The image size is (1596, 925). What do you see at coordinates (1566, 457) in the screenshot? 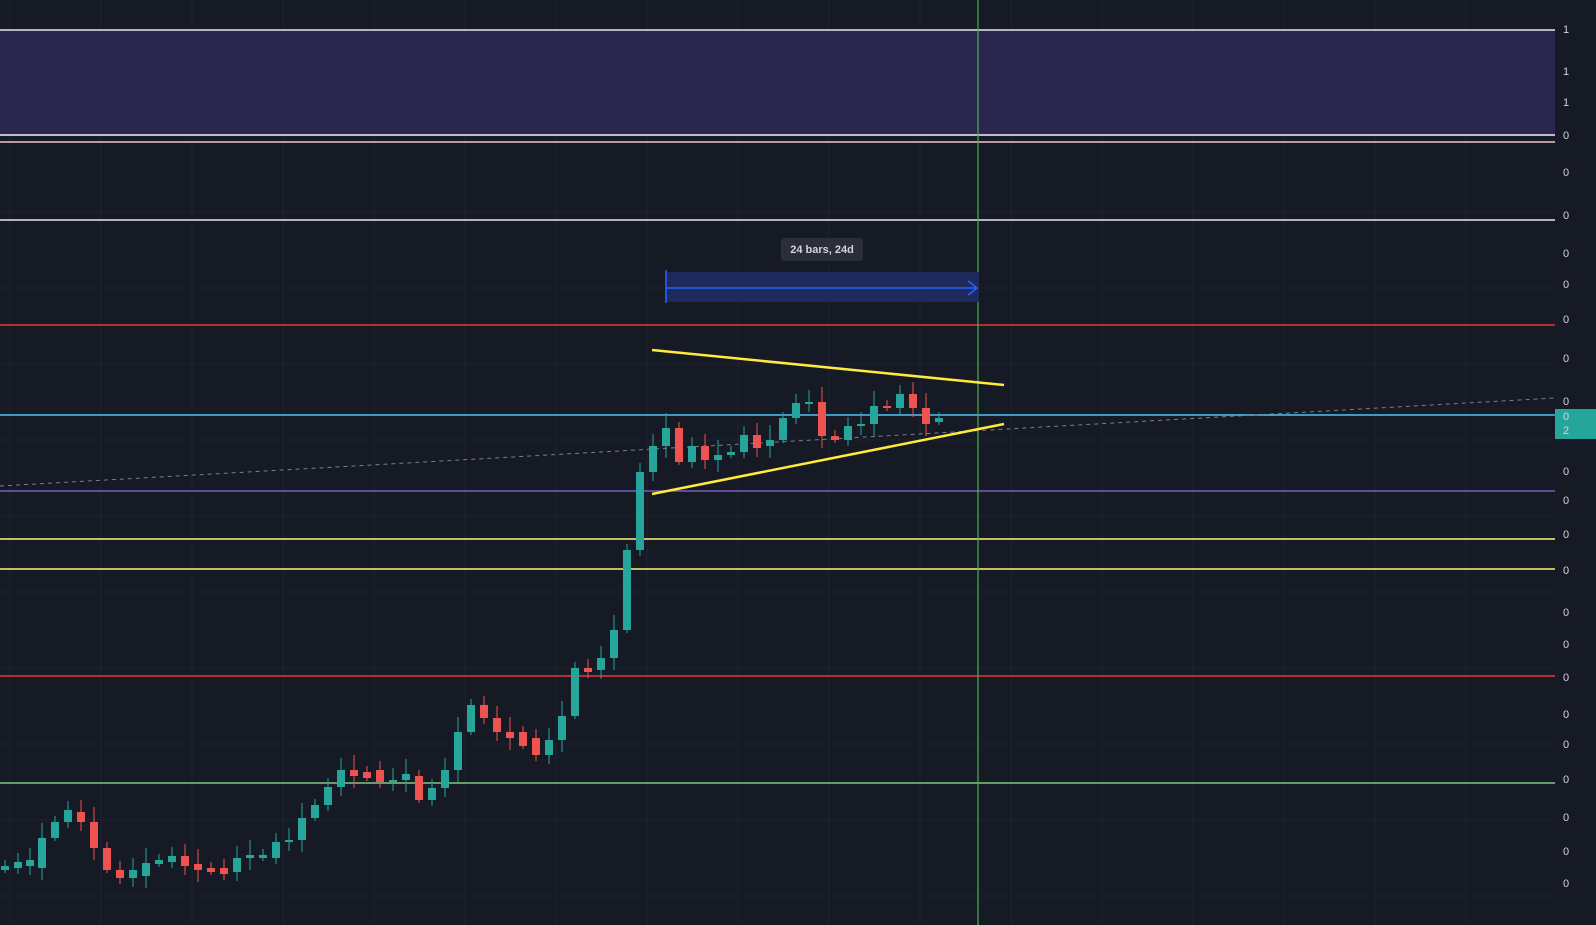
I see `price-axis-labels: 1 1 1 0 0 0 0 0 0 0 0 0 0 0 0 0 0 0 0 0 0 0 0 0` at bounding box center [1566, 457].